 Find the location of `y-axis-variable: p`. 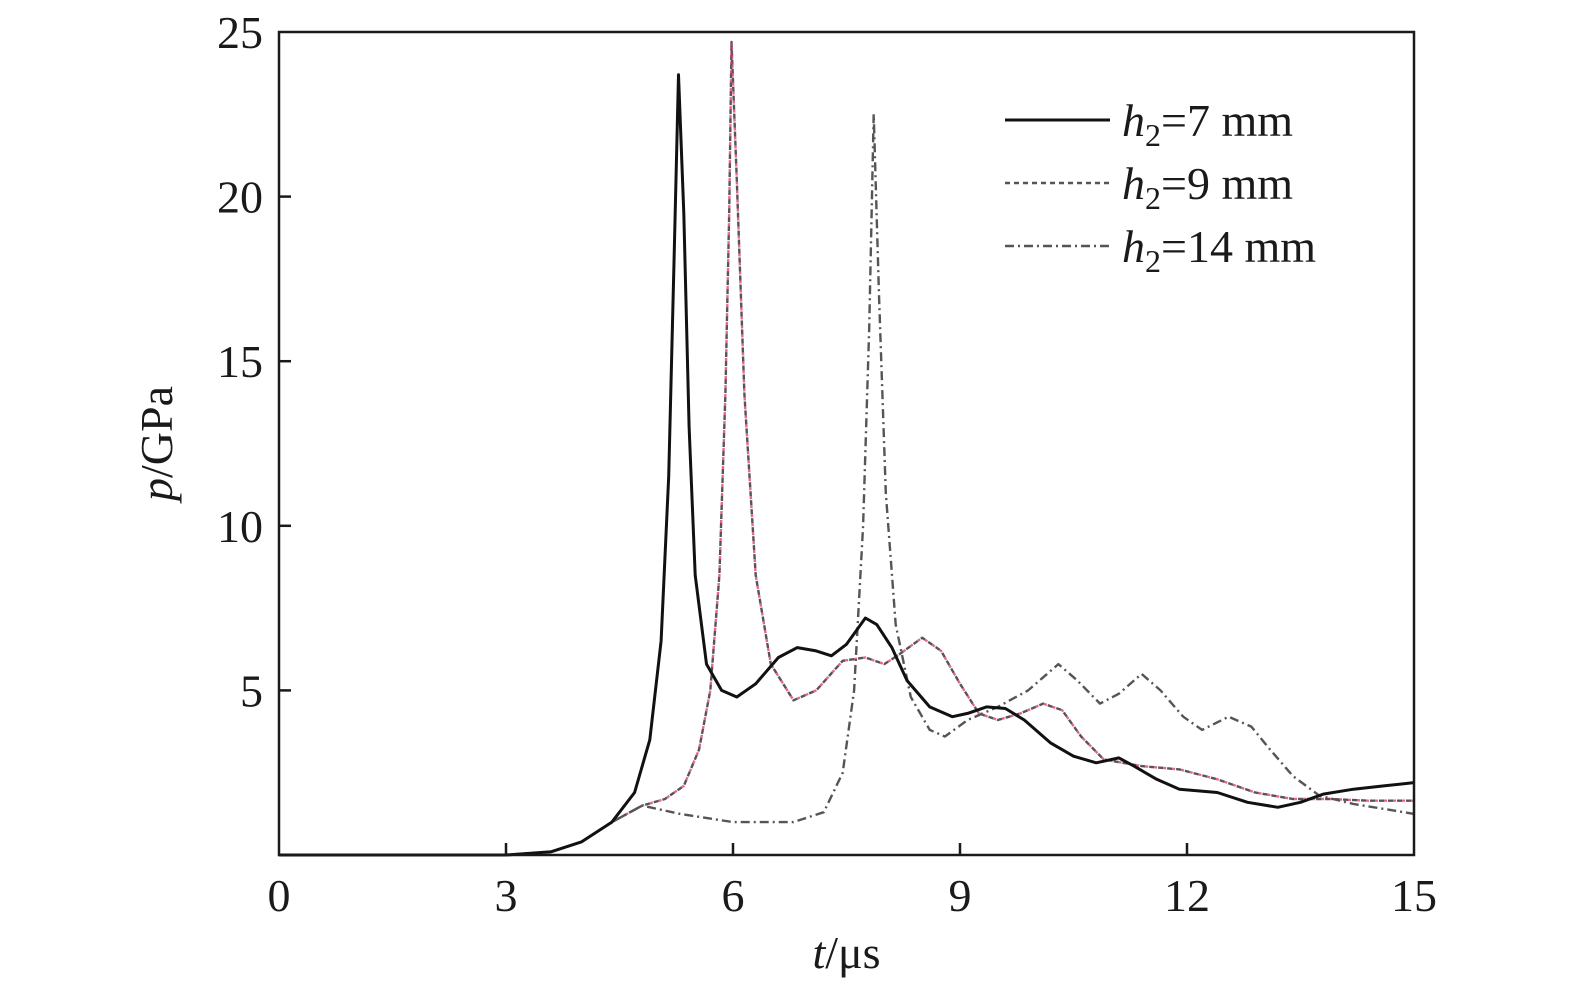

y-axis-variable: p is located at coordinates (156, 491).